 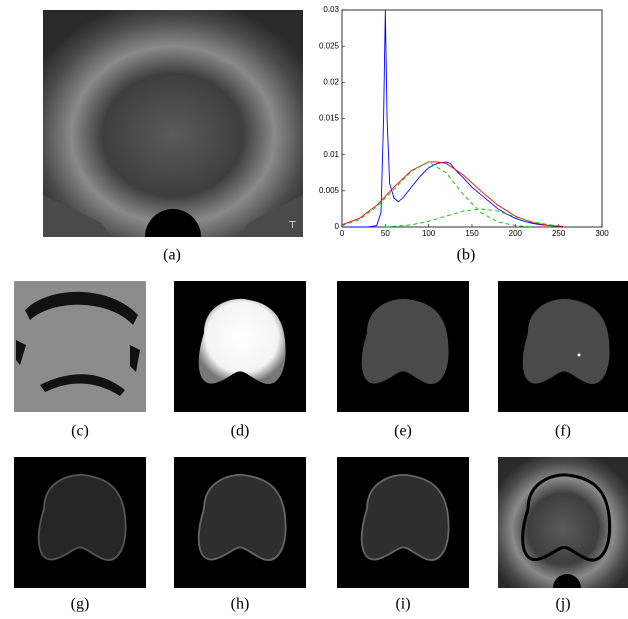 What do you see at coordinates (80, 522) in the screenshot?
I see `image-g` at bounding box center [80, 522].